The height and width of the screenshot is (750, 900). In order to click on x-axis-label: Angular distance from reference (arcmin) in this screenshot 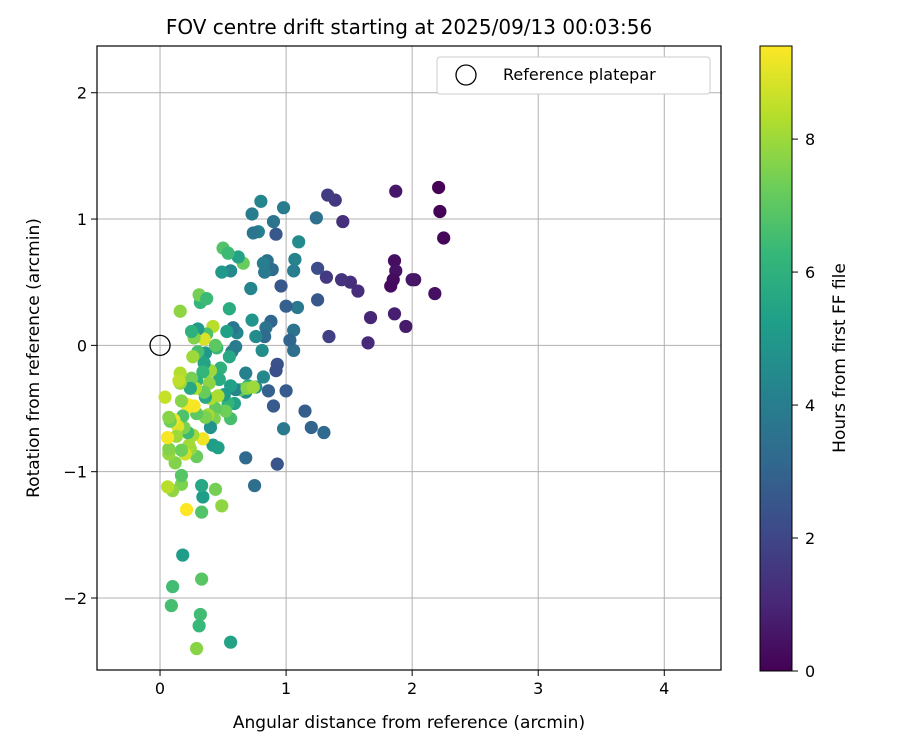, I will do `click(409, 723)`.